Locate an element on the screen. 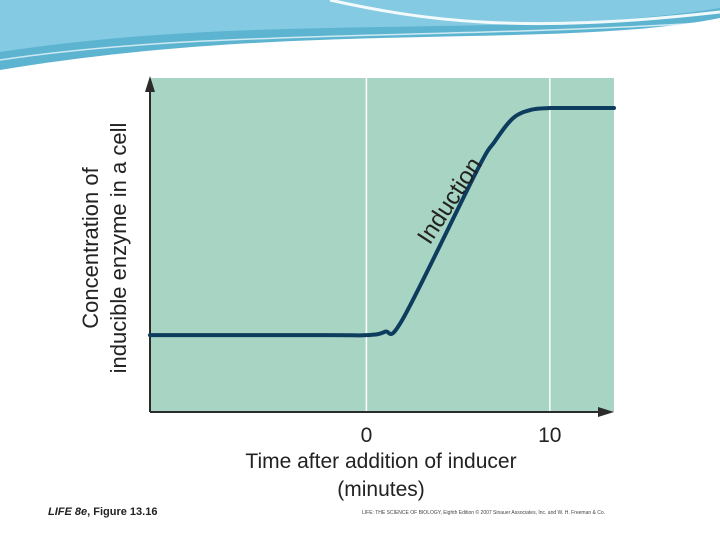  x-axis-arrow is located at coordinates (606, 412).